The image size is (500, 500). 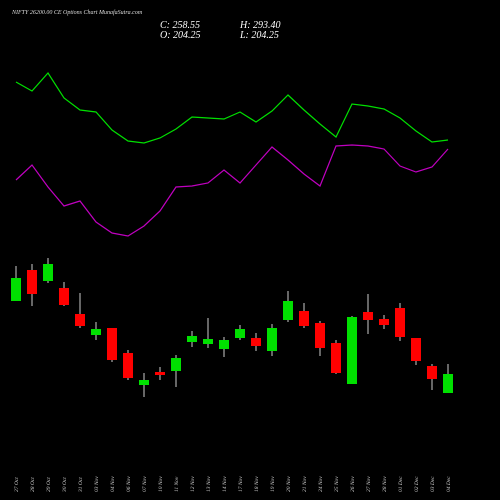 What do you see at coordinates (241, 484) in the screenshot?
I see `x-tick-label: 17 Nov` at bounding box center [241, 484].